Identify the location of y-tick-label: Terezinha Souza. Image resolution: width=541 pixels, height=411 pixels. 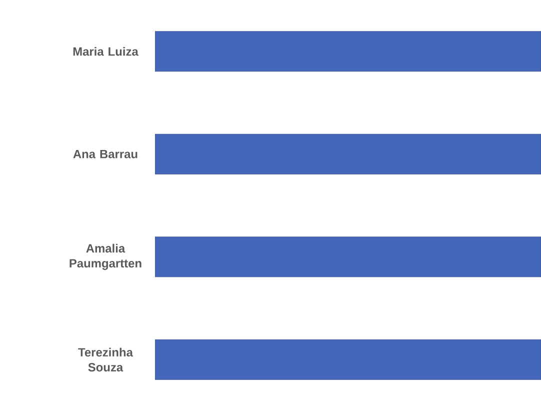
(106, 360).